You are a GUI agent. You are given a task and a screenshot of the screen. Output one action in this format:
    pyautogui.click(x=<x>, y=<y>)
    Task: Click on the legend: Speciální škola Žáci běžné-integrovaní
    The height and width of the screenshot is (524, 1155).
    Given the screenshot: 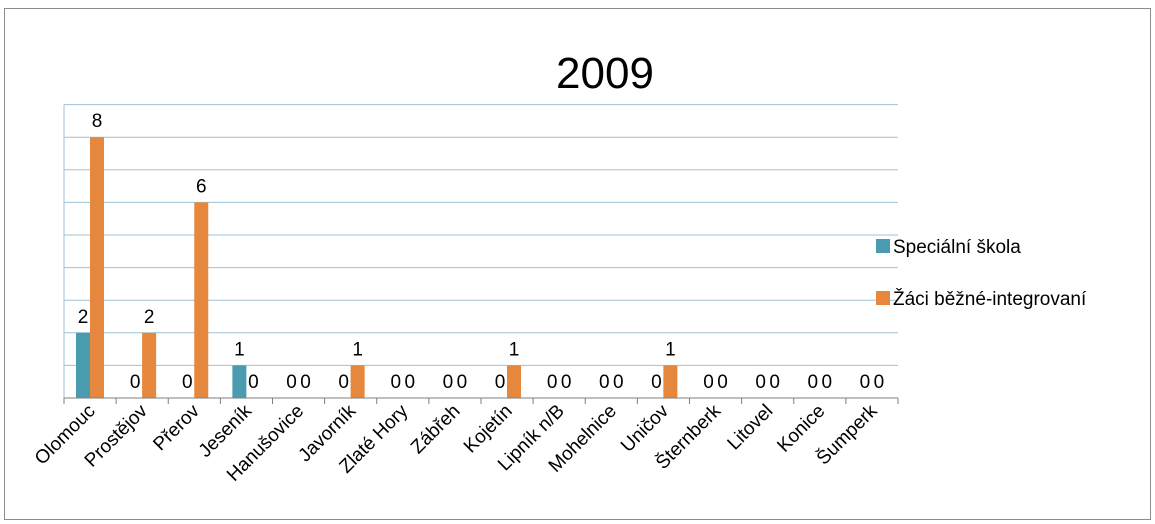 What is the action you would take?
    pyautogui.click(x=981, y=273)
    